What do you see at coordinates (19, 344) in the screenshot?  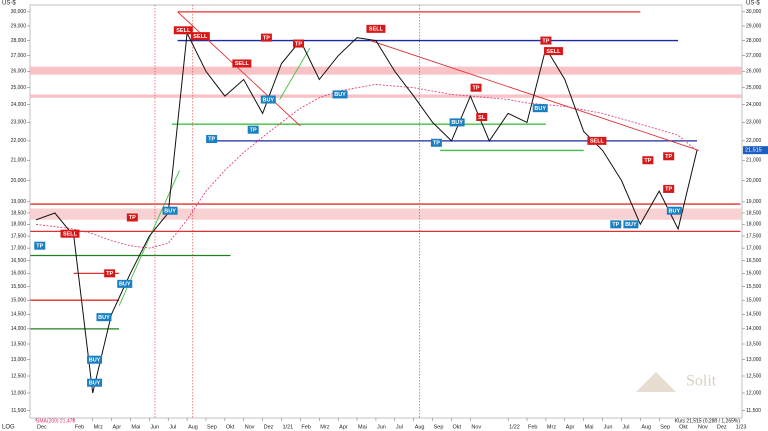 I see `y-tick-label: 13,500` at bounding box center [19, 344].